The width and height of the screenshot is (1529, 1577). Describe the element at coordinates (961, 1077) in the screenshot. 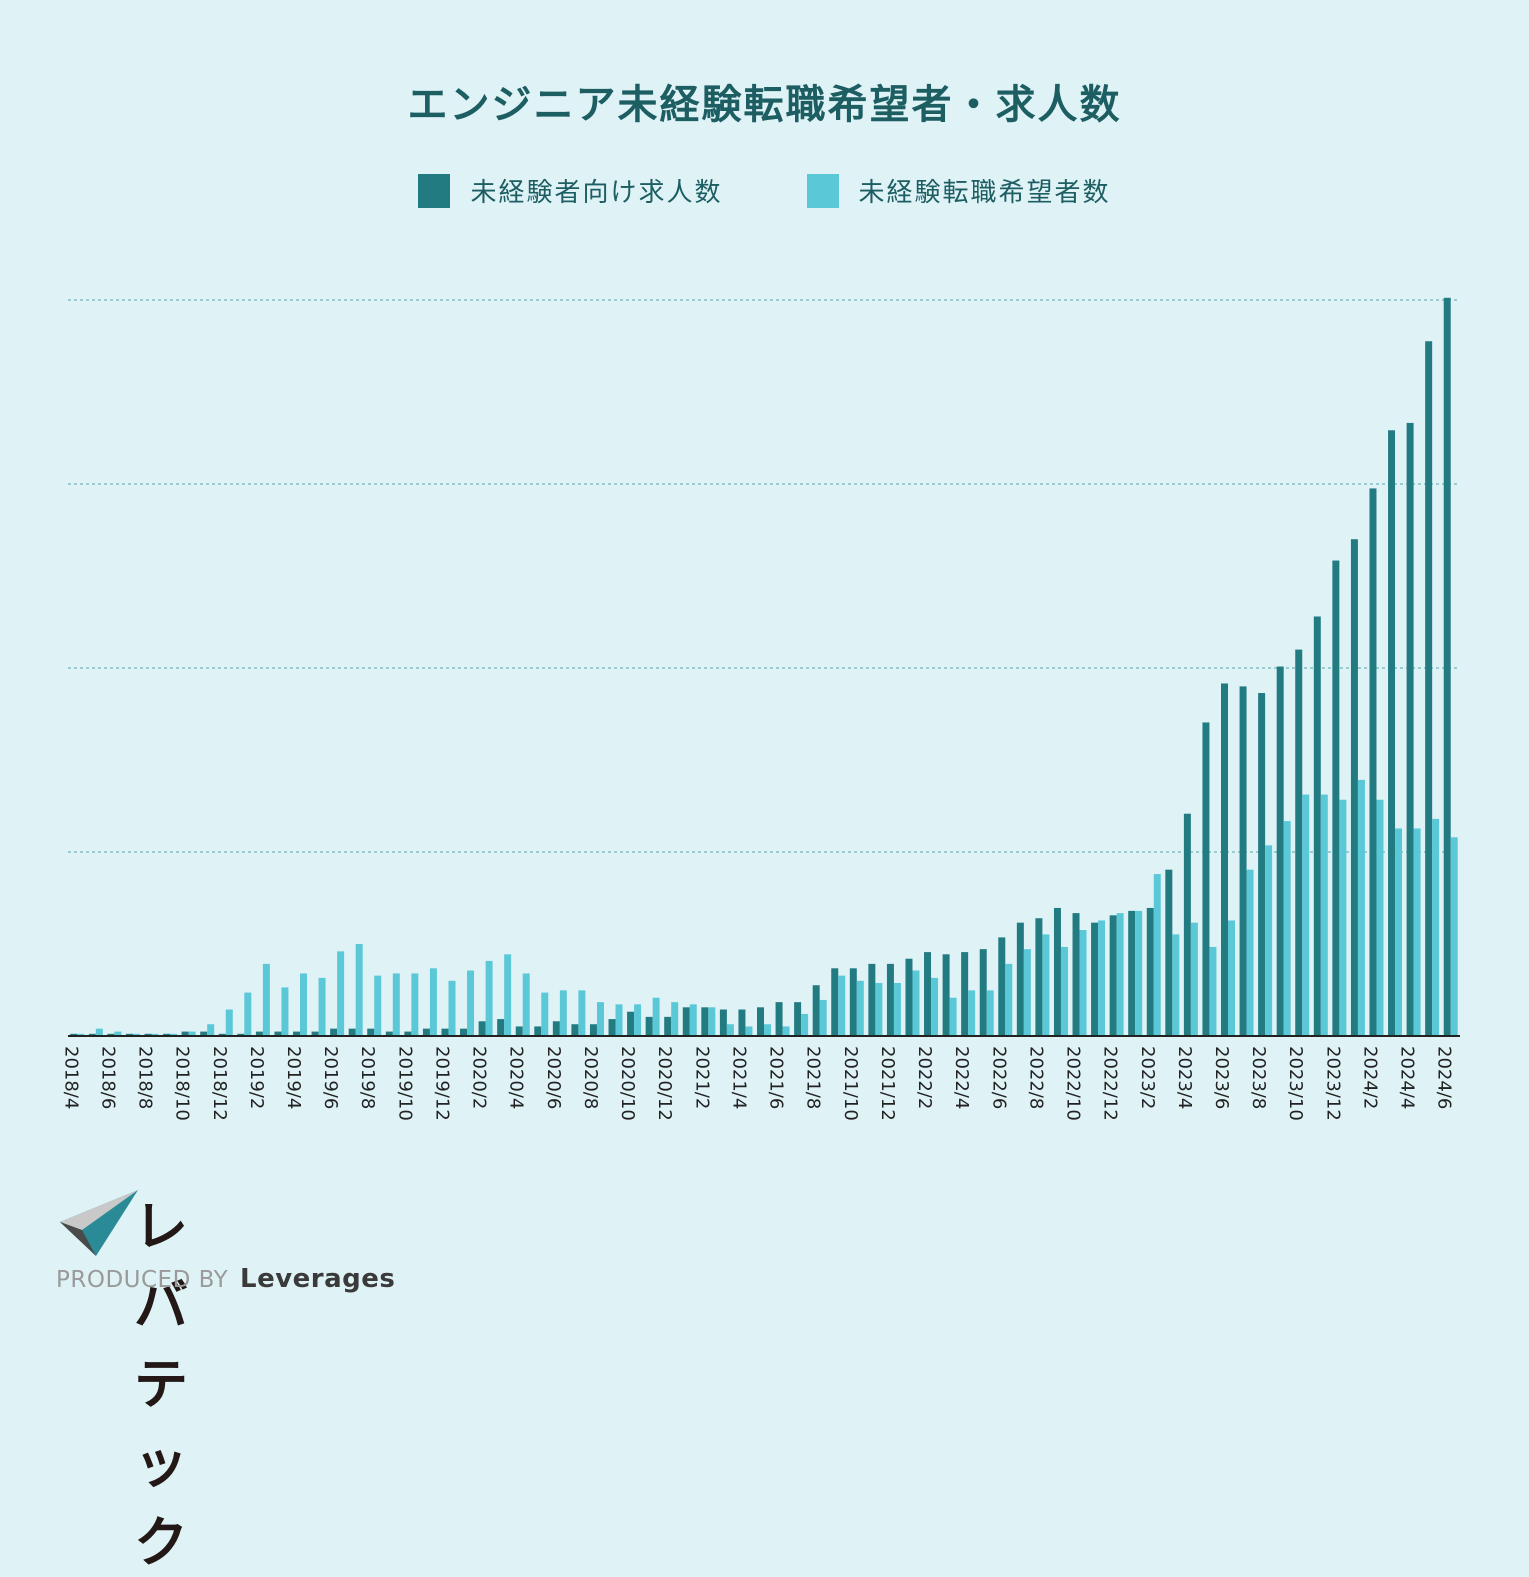

I see `x-tick-label-2022-4: 2022/4` at that location.